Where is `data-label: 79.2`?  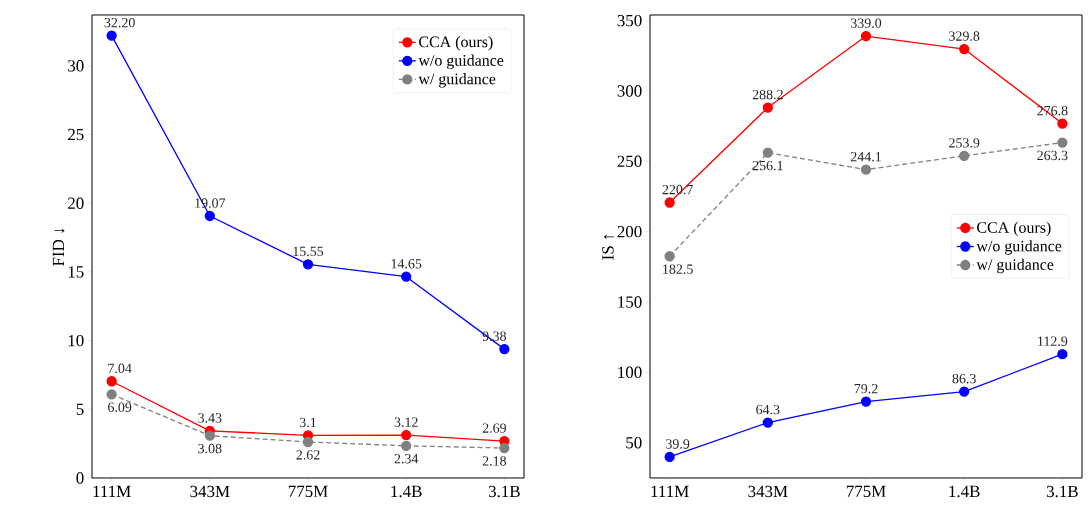 data-label: 79.2 is located at coordinates (866, 388).